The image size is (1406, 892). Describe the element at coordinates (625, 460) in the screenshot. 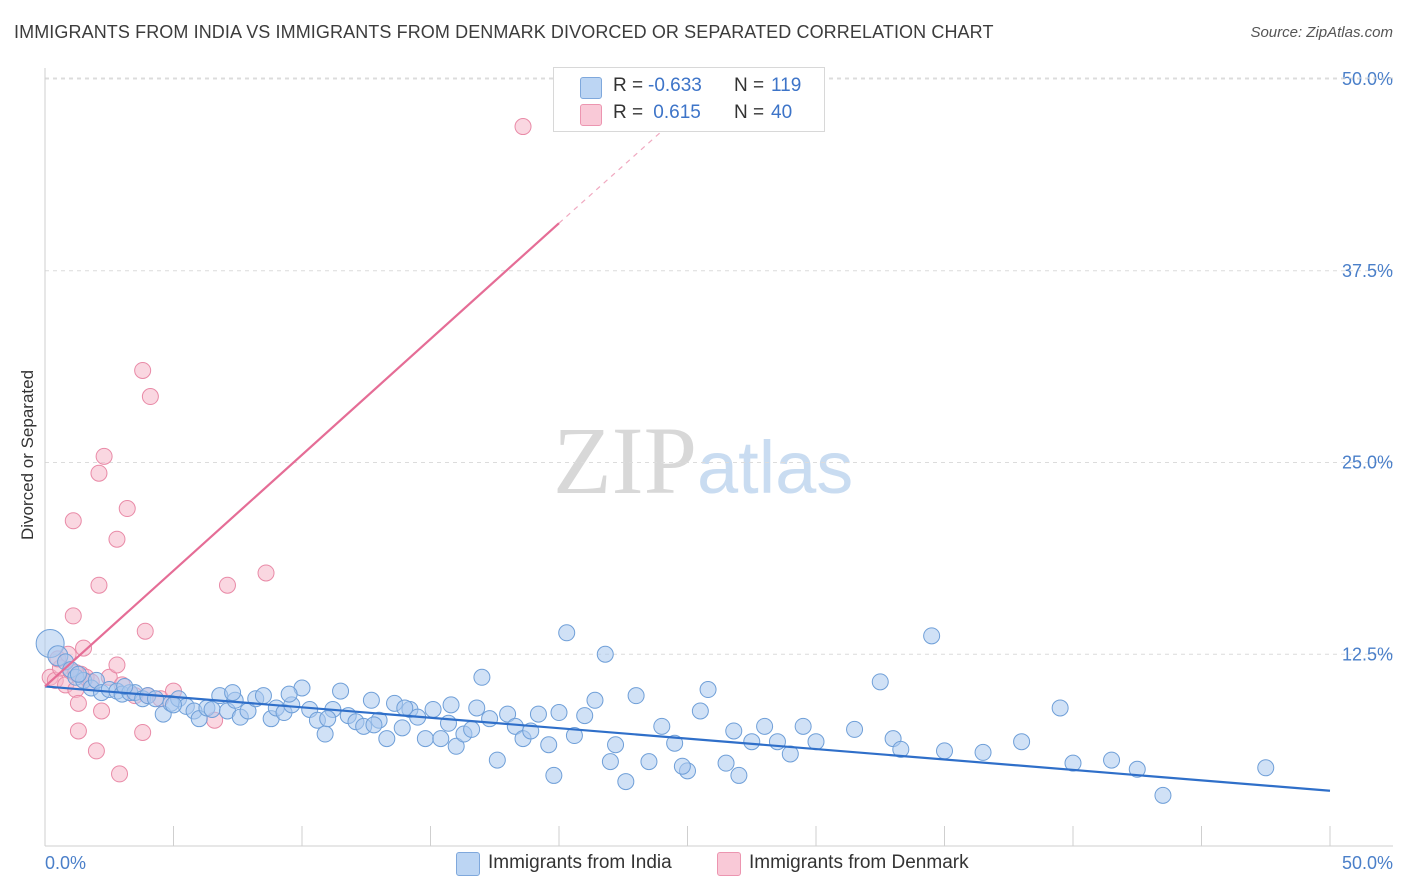

I see `watermark-zip: ZIP` at that location.